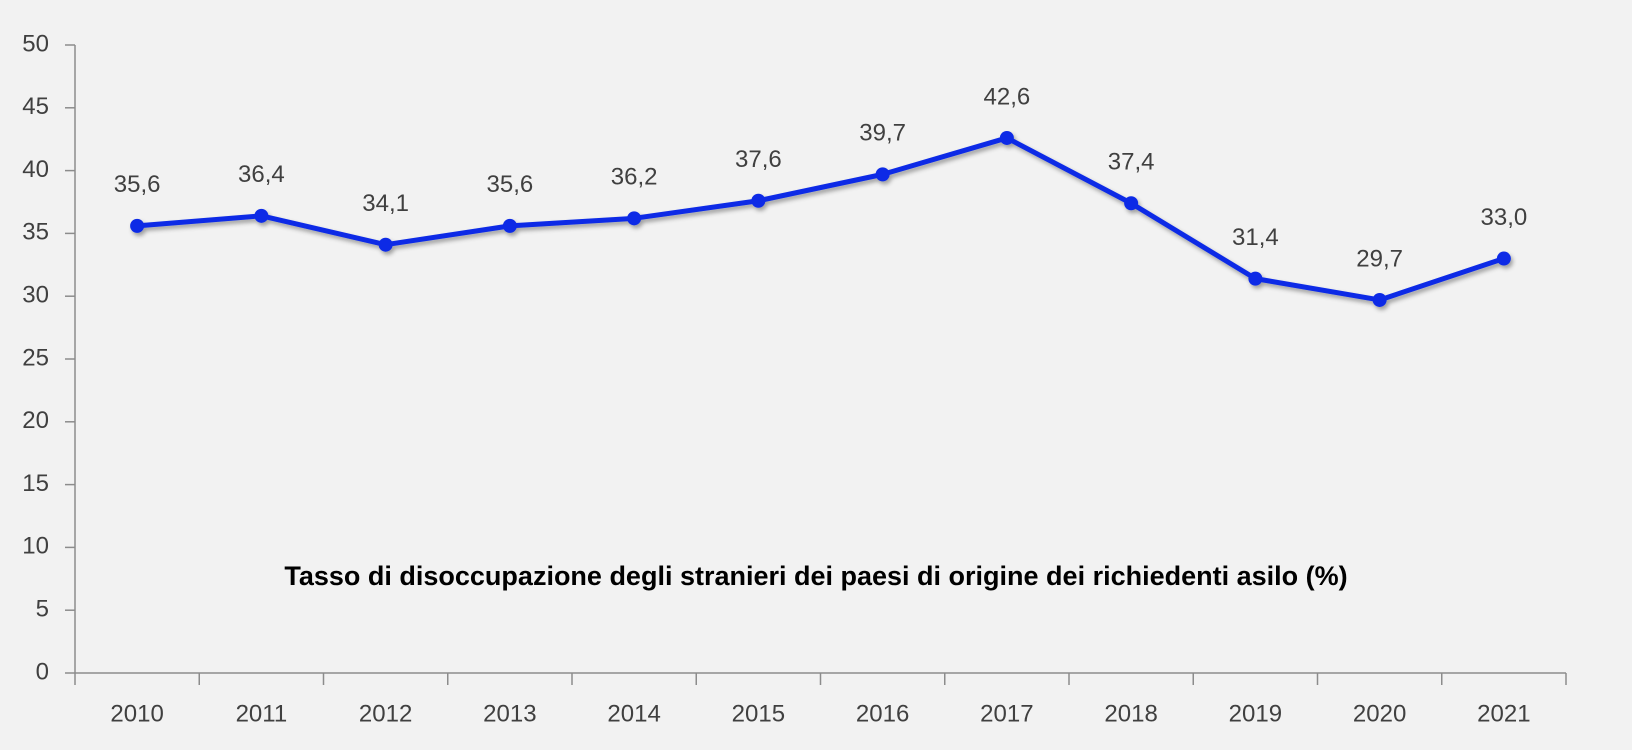  What do you see at coordinates (1503, 713) in the screenshot?
I see `x-tick-label: 2021` at bounding box center [1503, 713].